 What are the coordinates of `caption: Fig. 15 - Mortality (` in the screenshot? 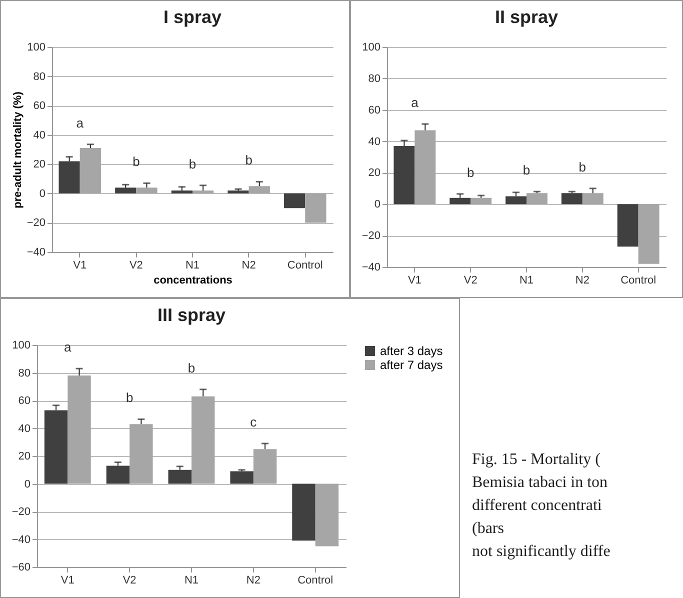 It's located at (537, 460).